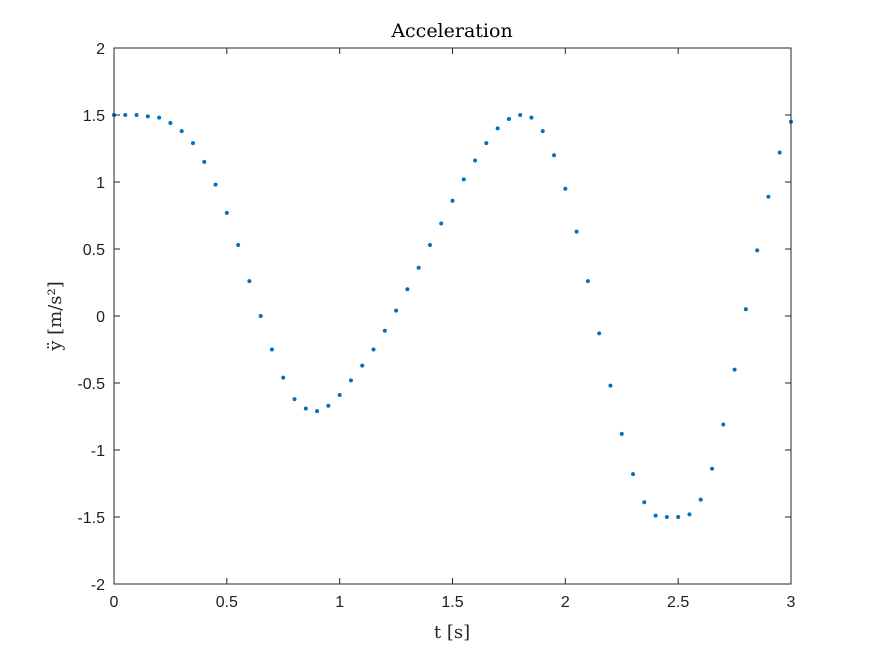 The height and width of the screenshot is (656, 875). What do you see at coordinates (565, 602) in the screenshot?
I see `x-tick-label: 2` at bounding box center [565, 602].